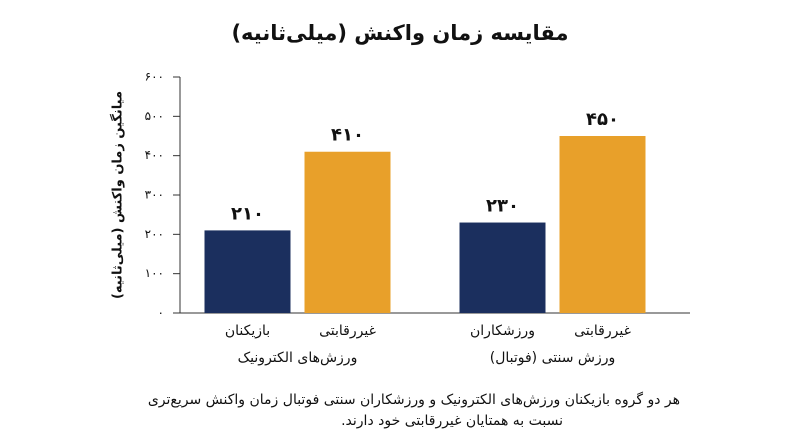  I want to click on bar-label: ورزشکاران, so click(502, 331).